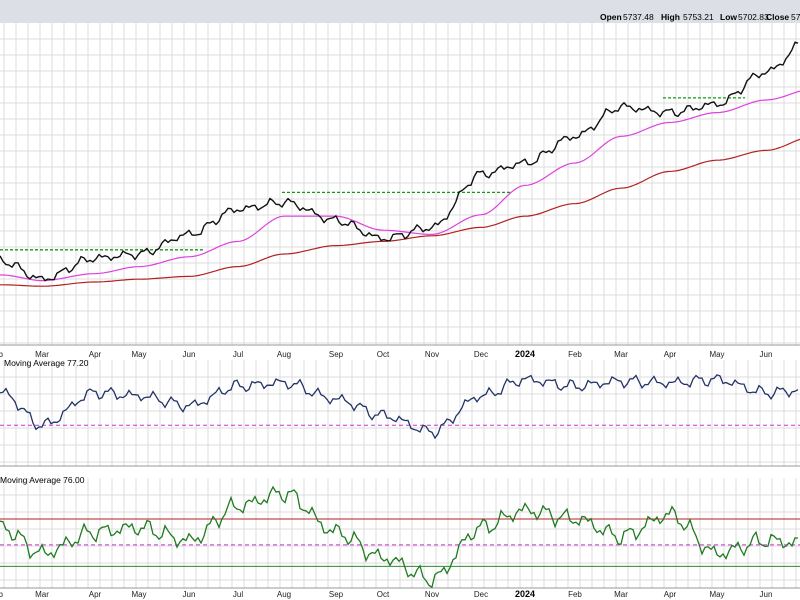 The image size is (800, 600). What do you see at coordinates (46, 363) in the screenshot?
I see `panel1-label: Moving Average 77.20` at bounding box center [46, 363].